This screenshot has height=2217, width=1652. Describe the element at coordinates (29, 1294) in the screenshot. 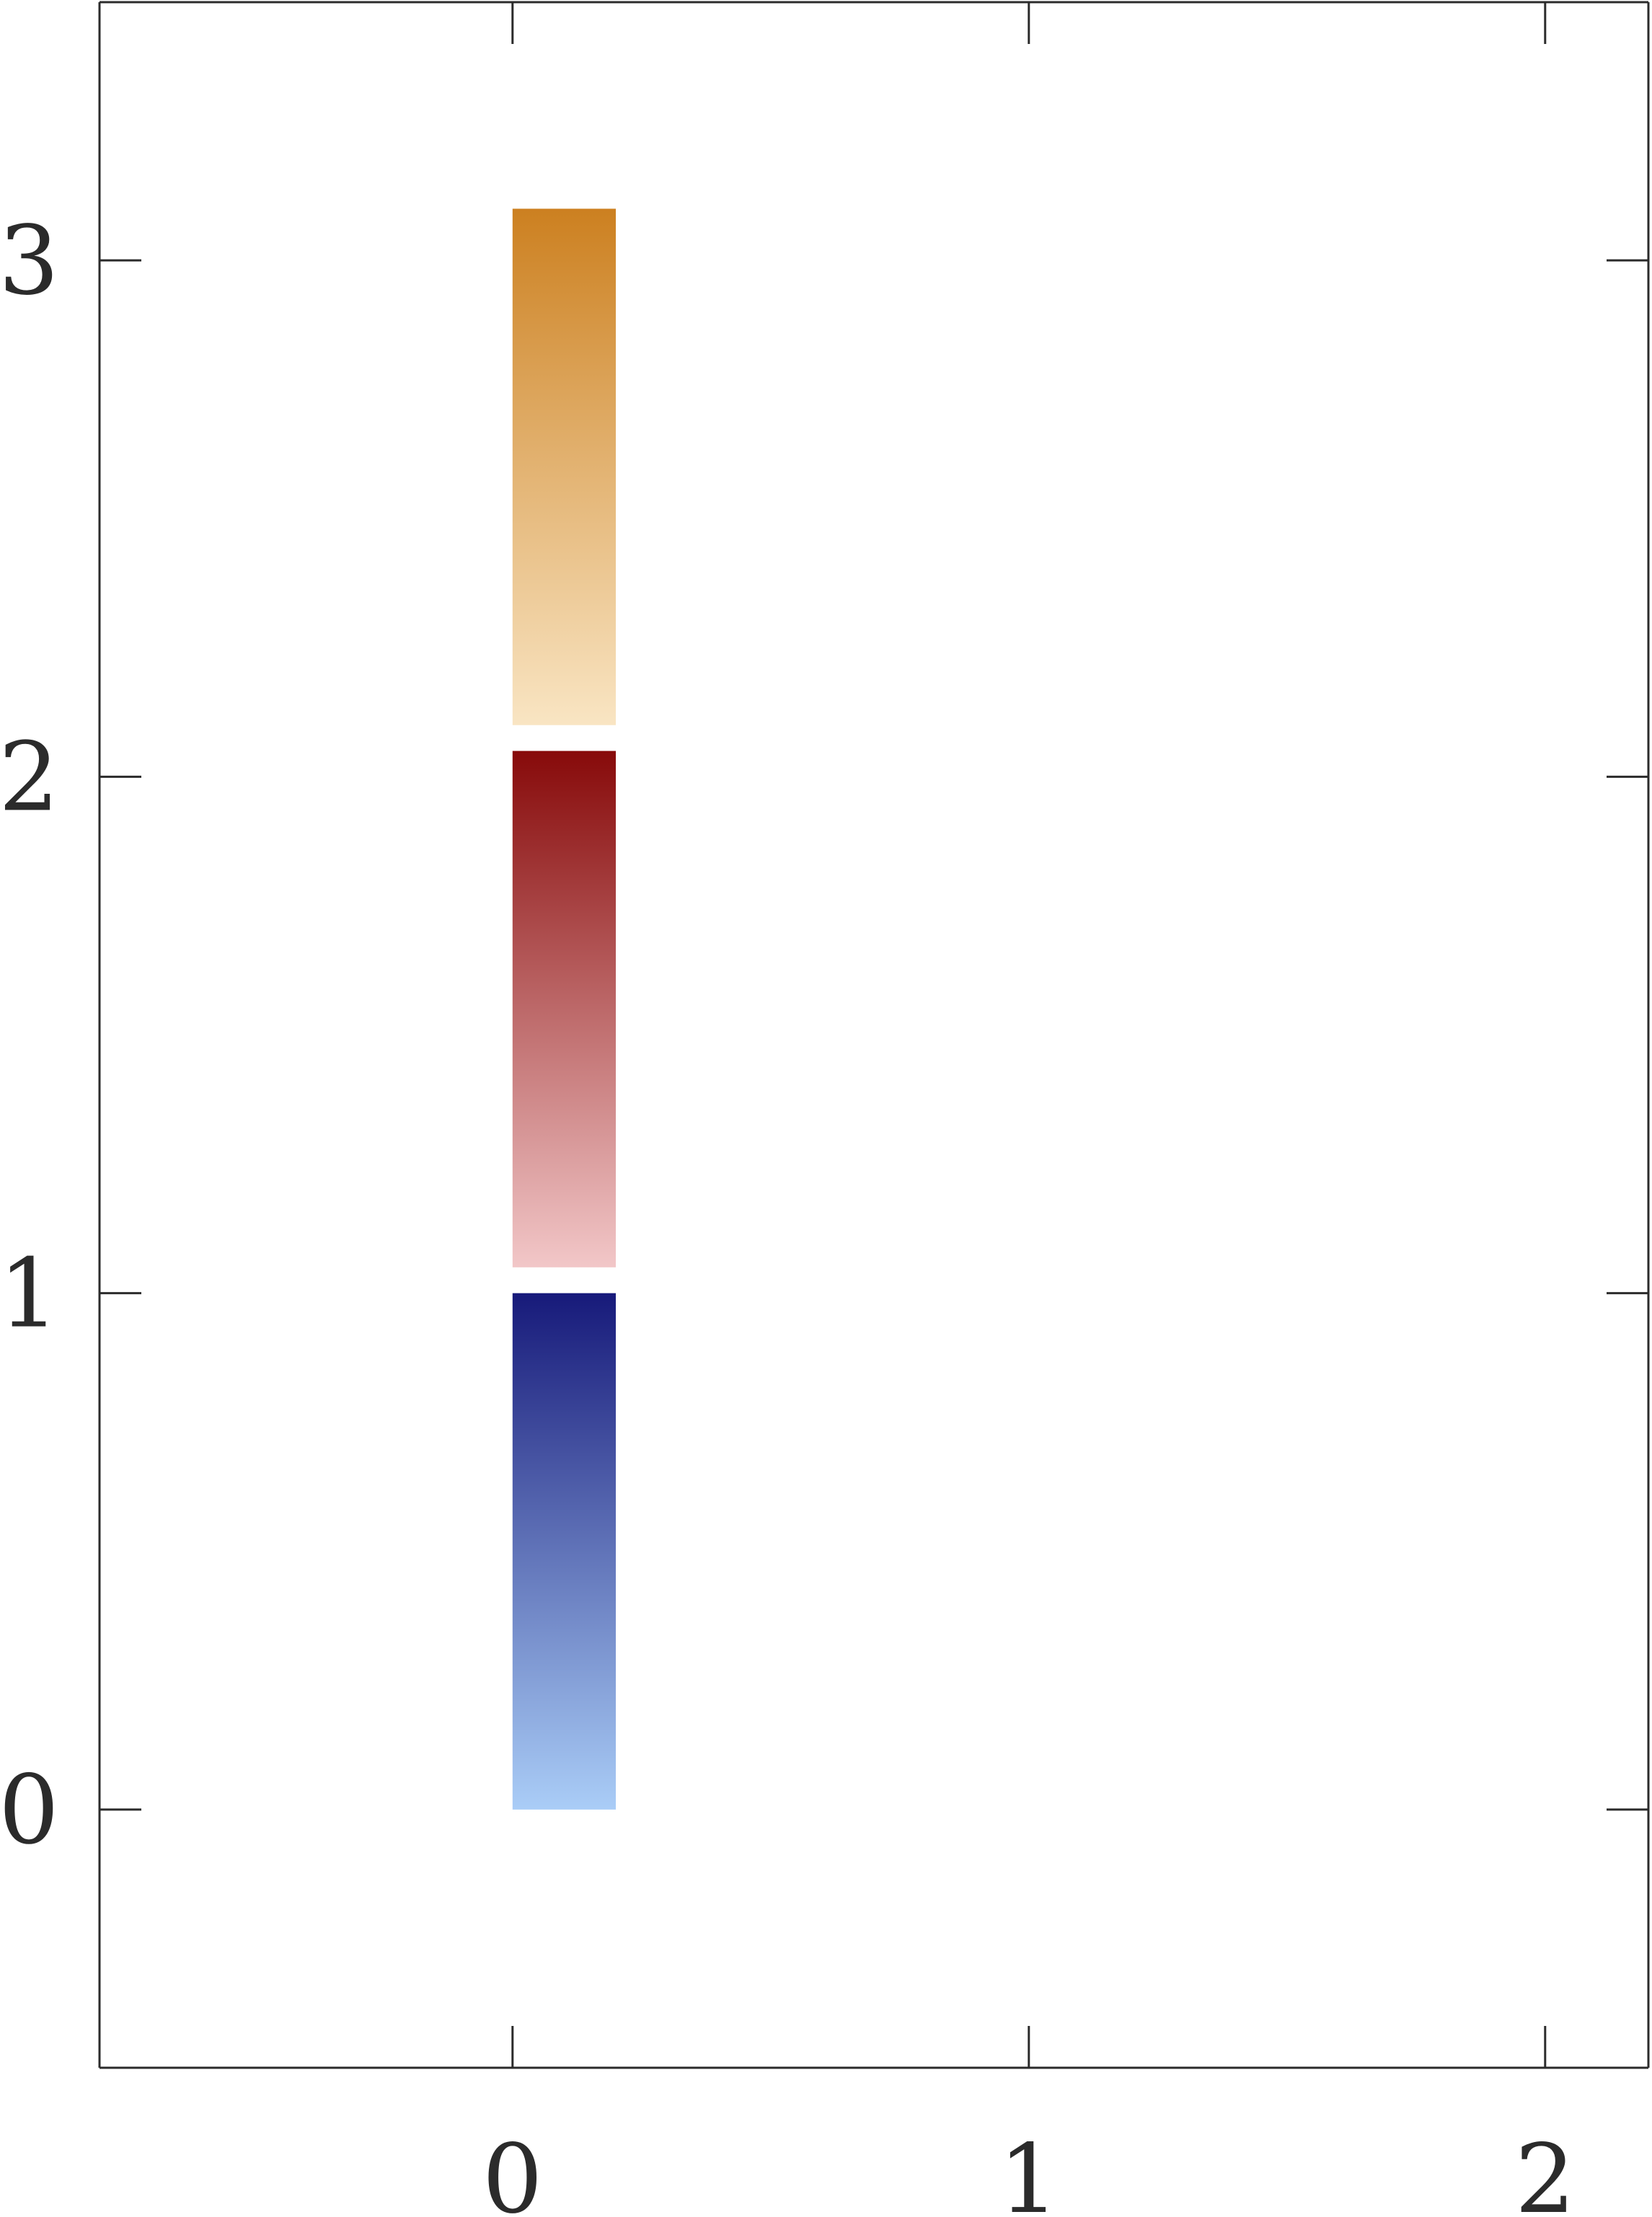

I see `y-tick-label-1: 1` at that location.